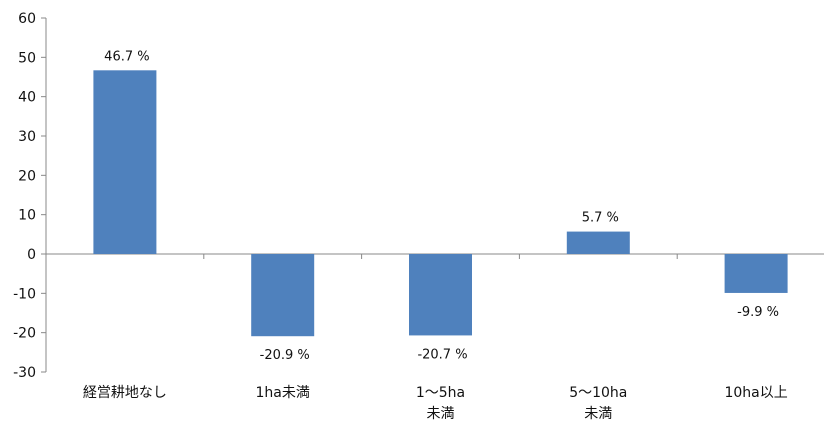 Image resolution: width=824 pixels, height=433 pixels. I want to click on y-tick-label: 40, so click(27, 98).